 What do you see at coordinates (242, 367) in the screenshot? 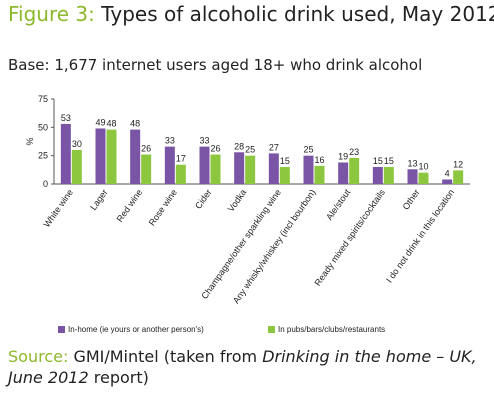
I see `source-report-title: Drinking in the home – UK, June 2012` at bounding box center [242, 367].